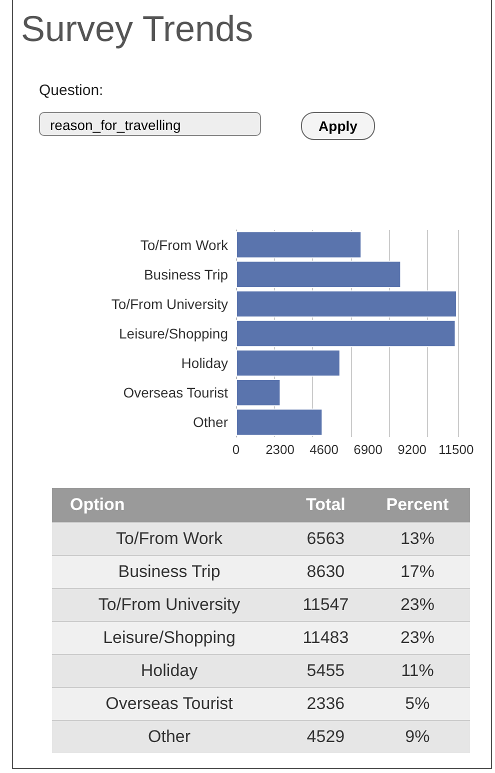 This screenshot has width=495, height=773. What do you see at coordinates (169, 304) in the screenshot?
I see `y-tick-label: To/From University` at bounding box center [169, 304].